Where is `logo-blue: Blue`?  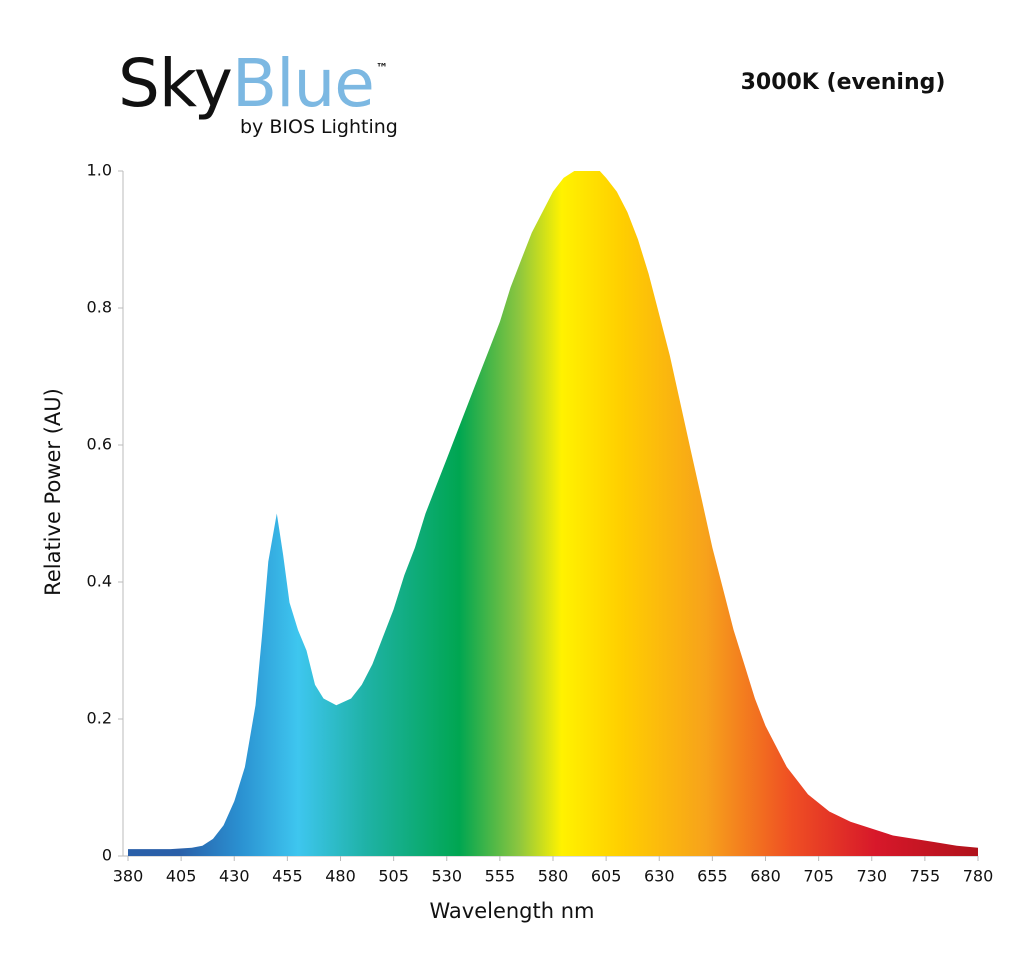 logo-blue: Blue is located at coordinates (303, 83).